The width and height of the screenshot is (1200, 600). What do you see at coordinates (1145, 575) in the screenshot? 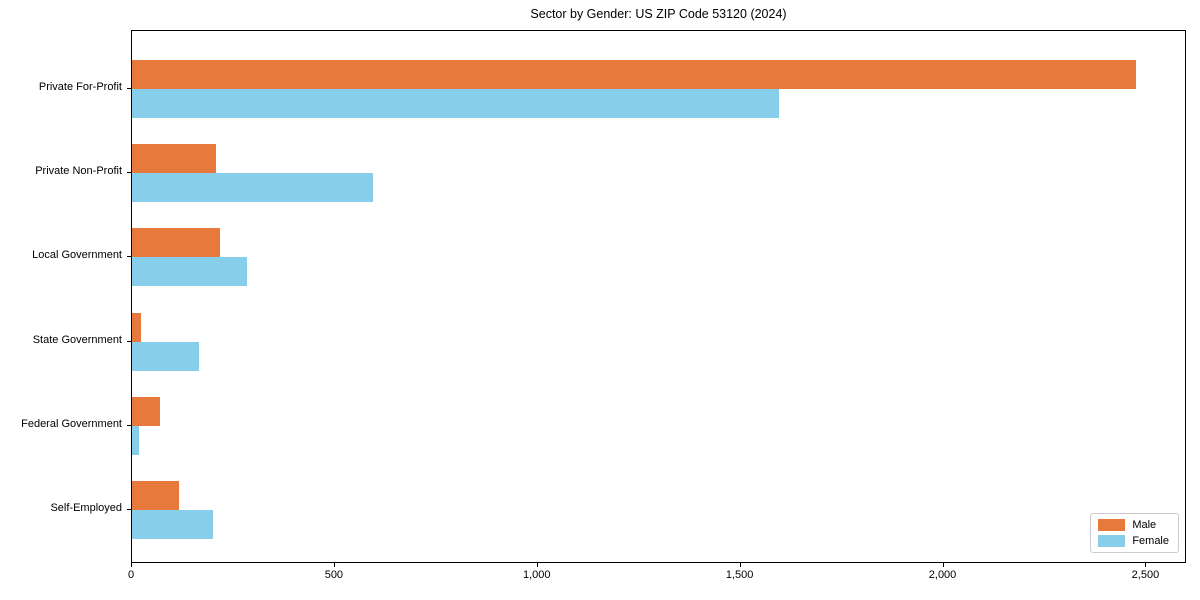
I see `x-tick-label-5: 2,500` at bounding box center [1145, 575].